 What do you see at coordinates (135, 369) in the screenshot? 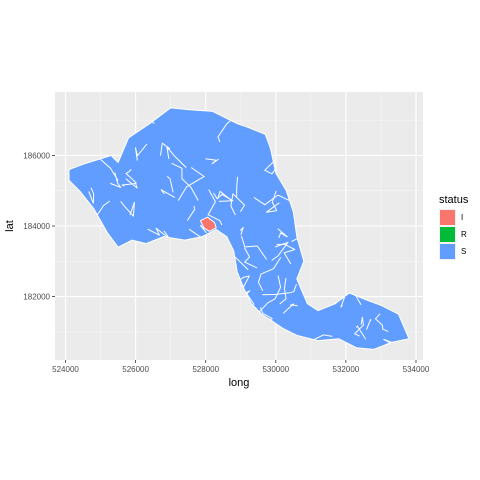
I see `x-tick-label: 526000` at bounding box center [135, 369].